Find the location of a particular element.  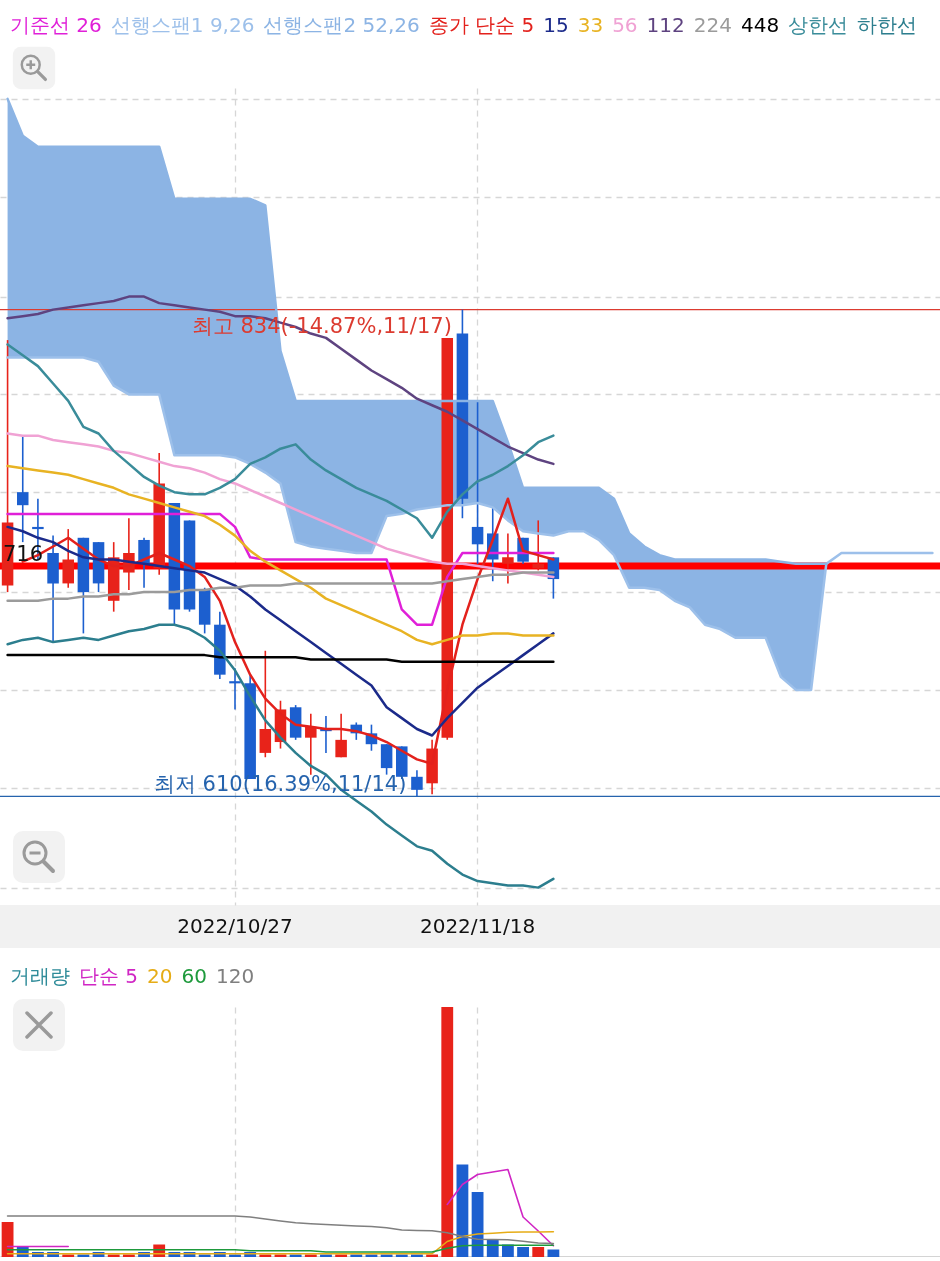

text: 120 is located at coordinates (235, 976).